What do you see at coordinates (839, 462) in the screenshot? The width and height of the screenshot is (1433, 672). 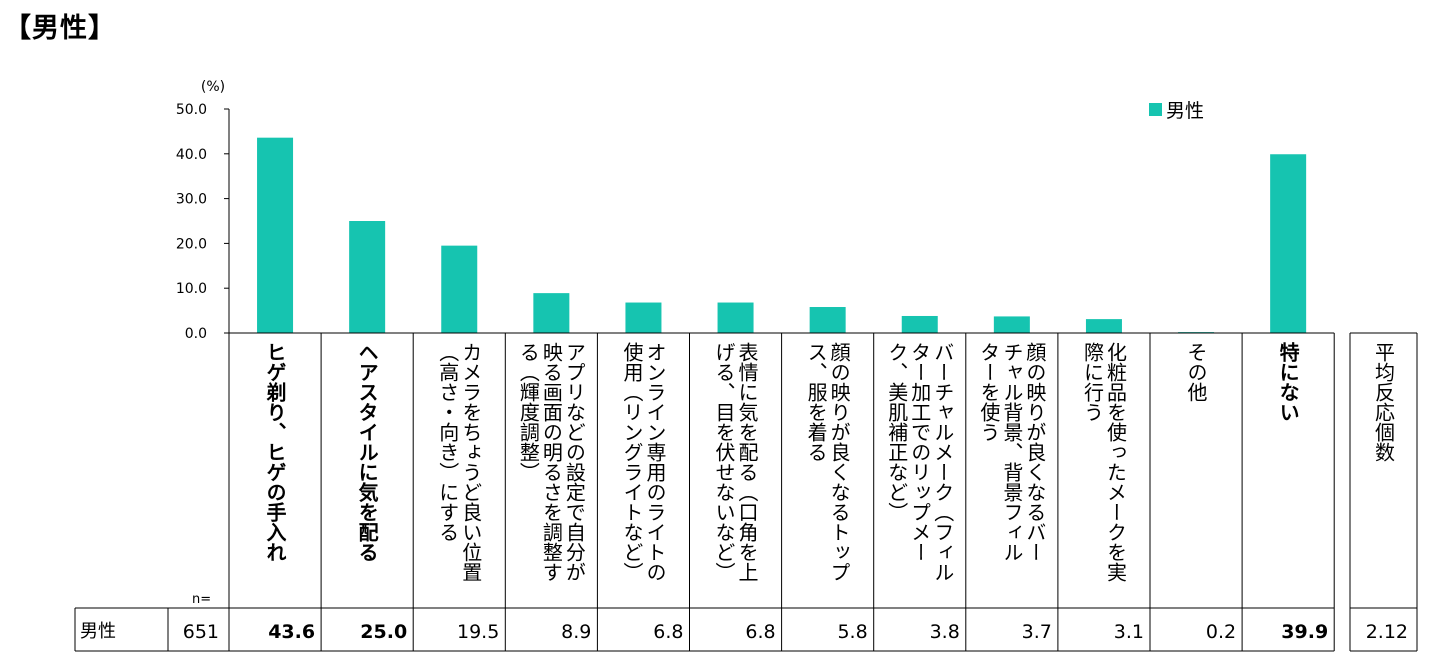 I see `category-label: 顔の映りが良くなるトップ` at bounding box center [839, 462].